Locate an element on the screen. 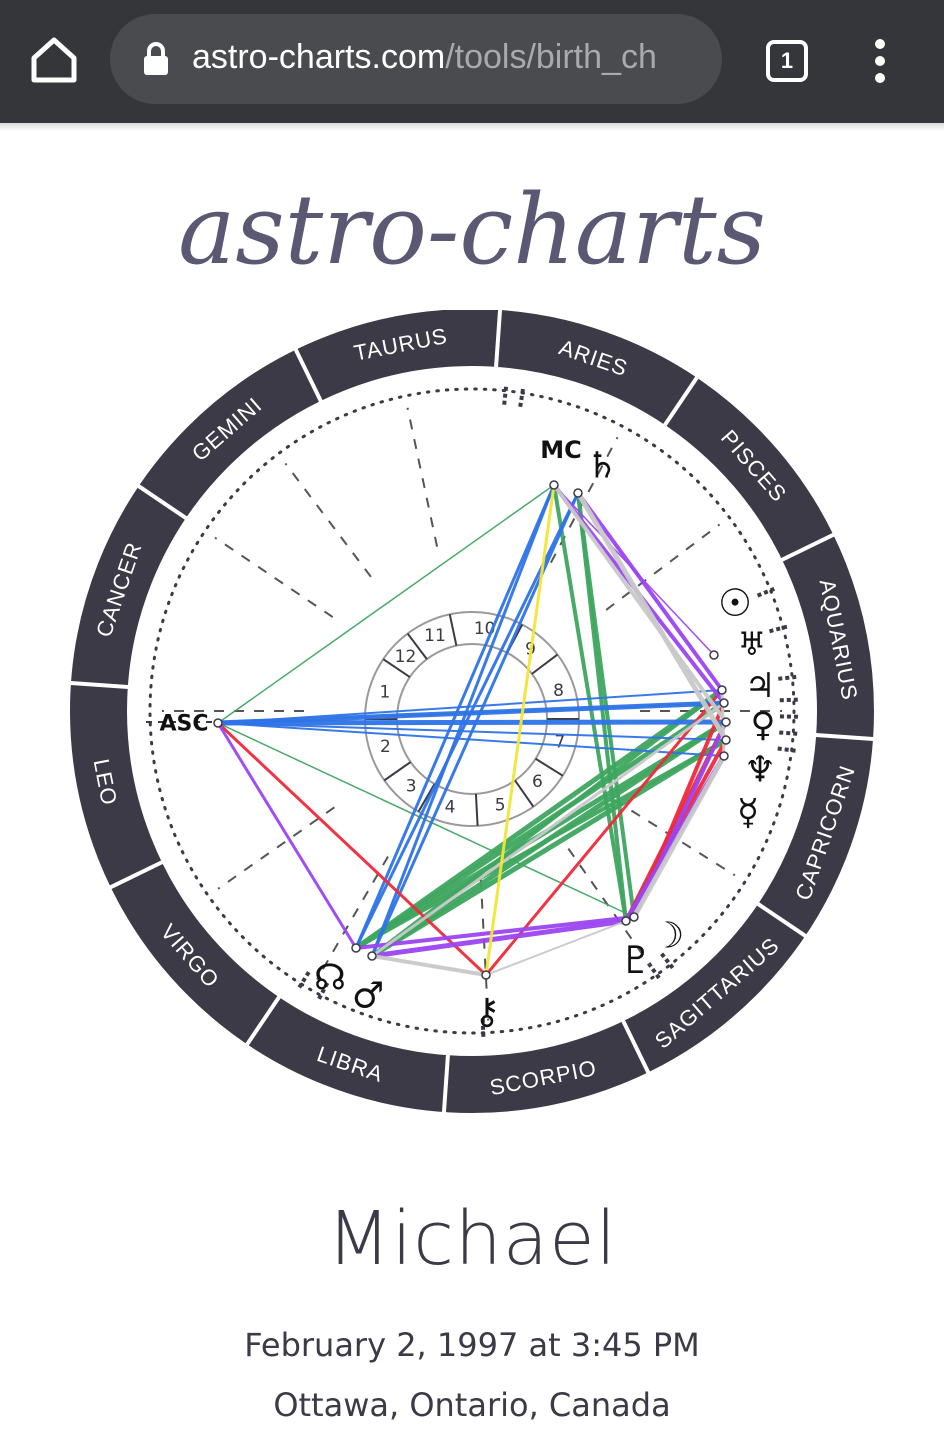 The width and height of the screenshot is (944, 1441). mercury-icon: ☿ is located at coordinates (748, 813).